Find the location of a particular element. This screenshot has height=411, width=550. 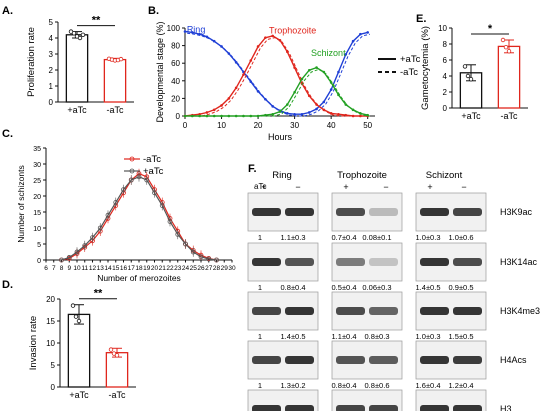

x-tick-label: 10 is located at coordinates (77, 268).